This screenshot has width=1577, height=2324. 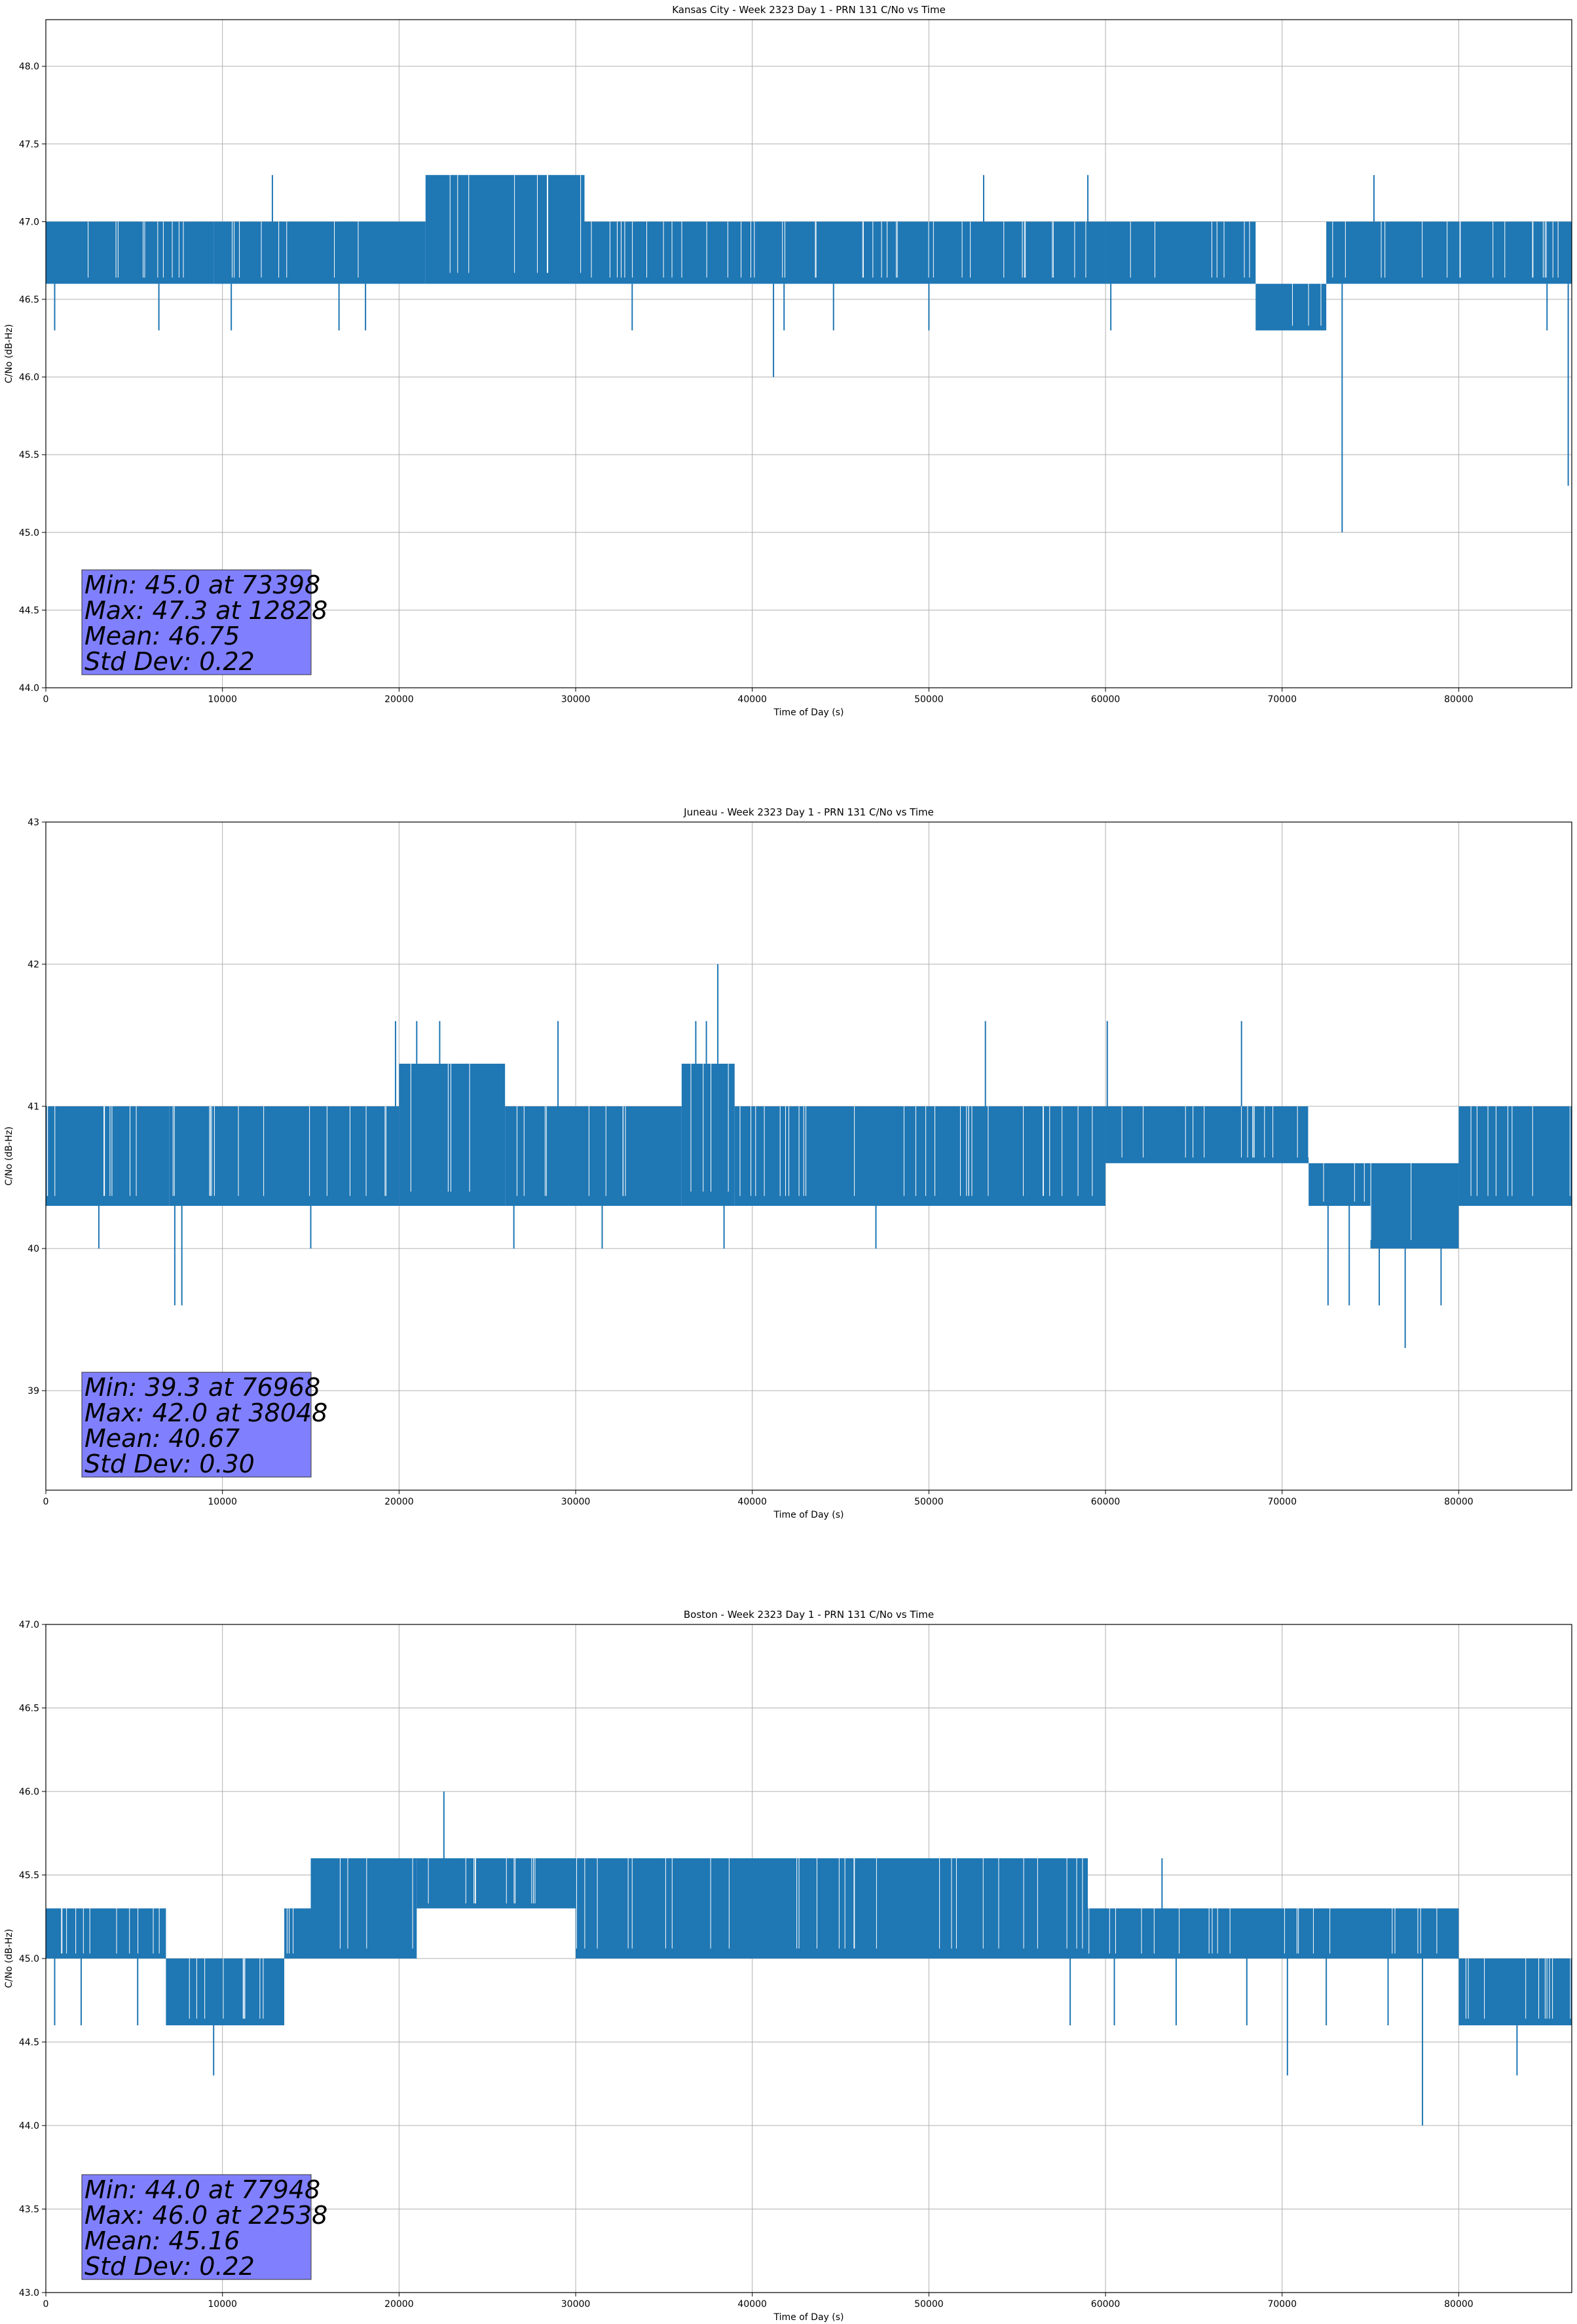 What do you see at coordinates (29, 145) in the screenshot?
I see `y-tick-label: 47.5` at bounding box center [29, 145].